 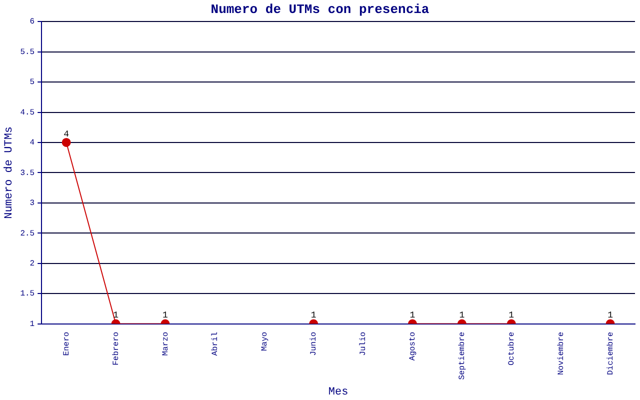 I want to click on data-label: 4, so click(x=67, y=134).